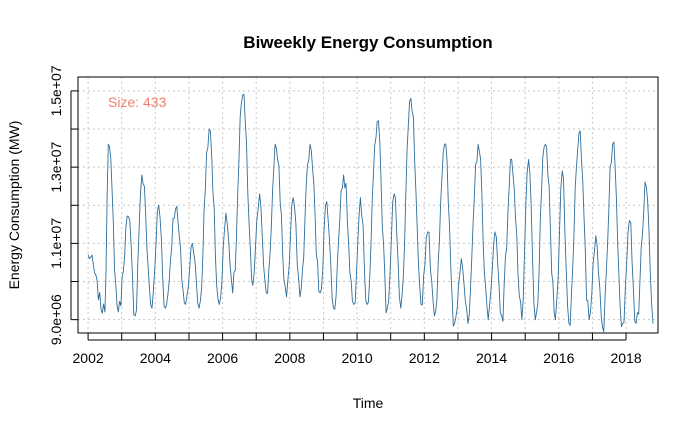 This screenshot has width=700, height=432. Describe the element at coordinates (424, 358) in the screenshot. I see `x-tick-label: 2012` at that location.